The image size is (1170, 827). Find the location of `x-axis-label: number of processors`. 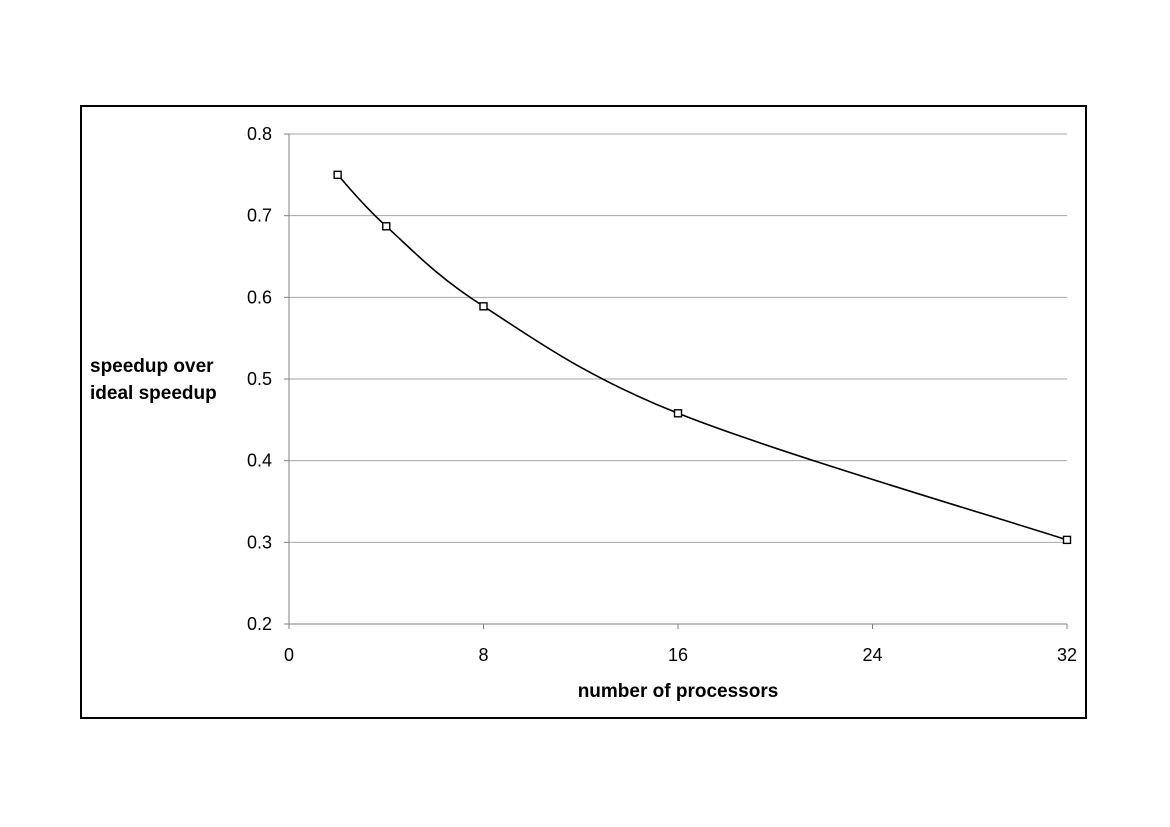

x-axis-label: number of processors is located at coordinates (678, 691).